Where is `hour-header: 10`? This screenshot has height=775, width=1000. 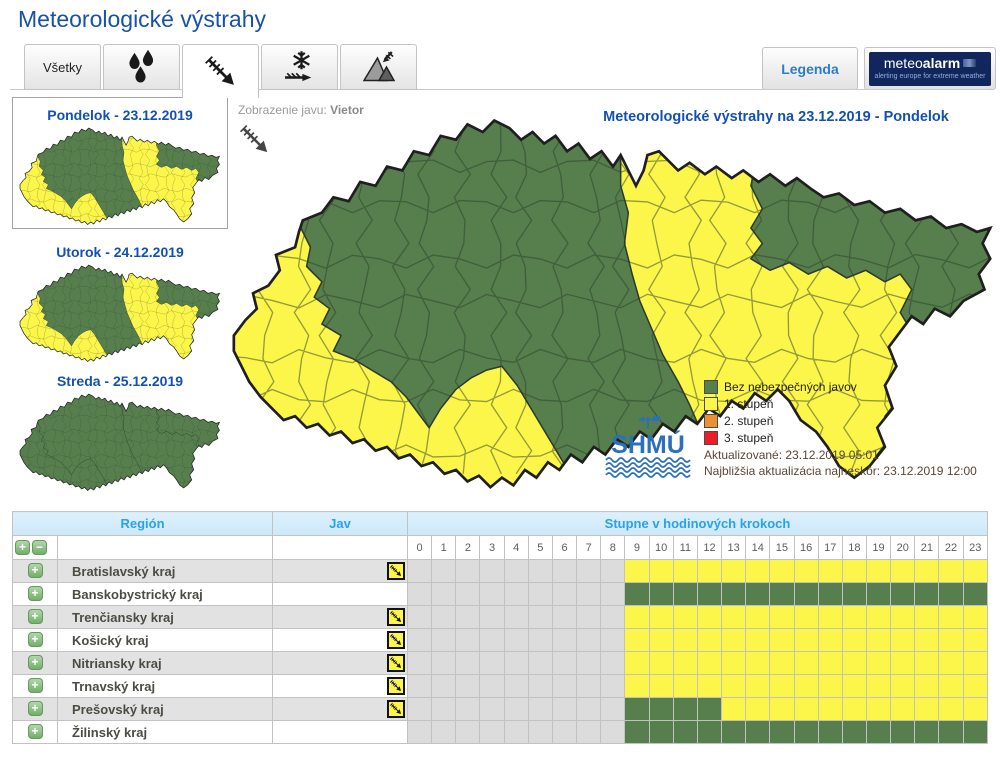
hour-header: 10 is located at coordinates (661, 547).